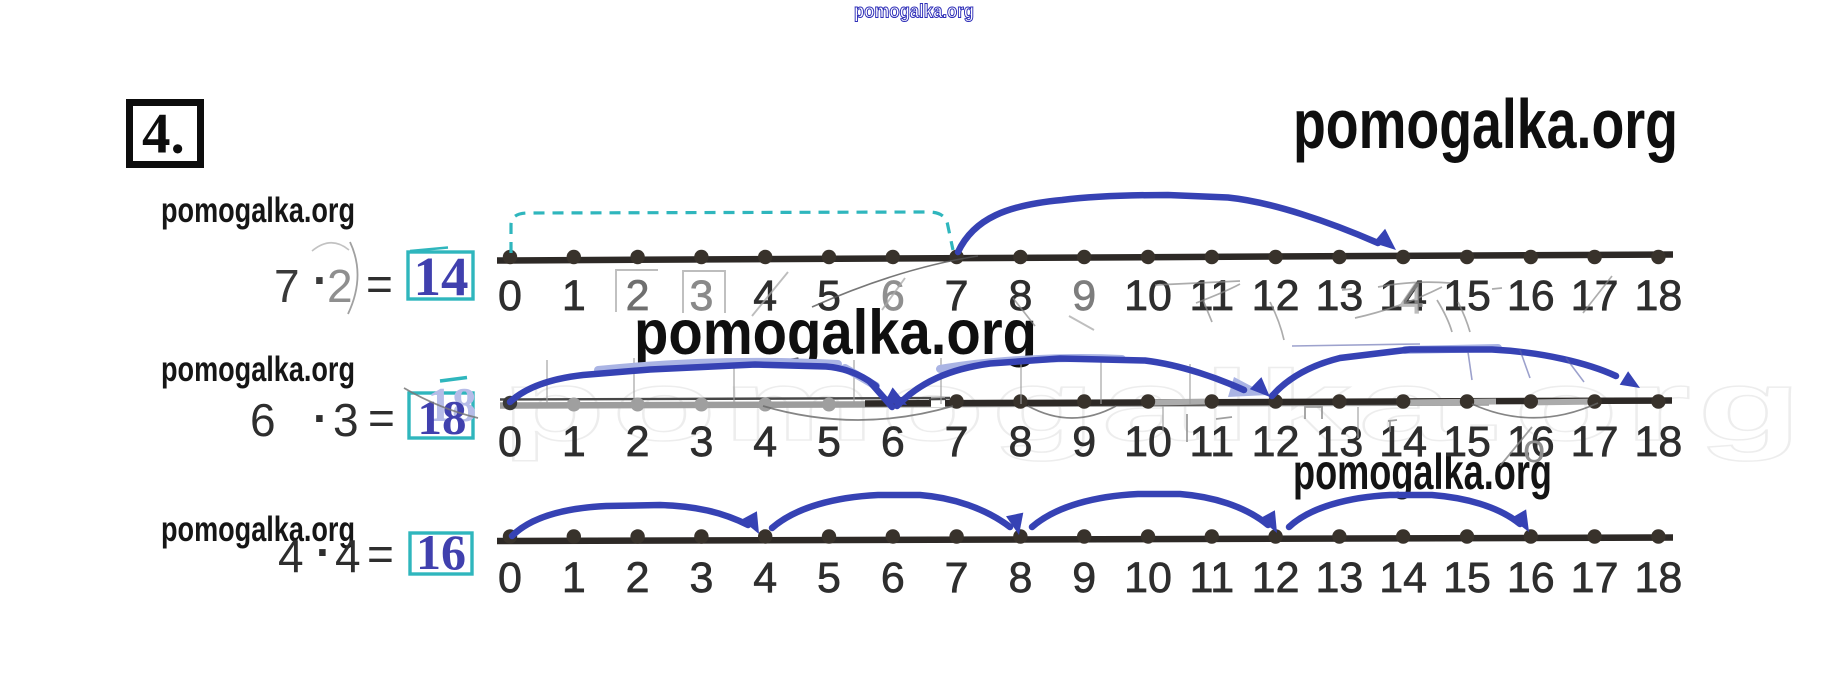  What do you see at coordinates (163, 134) in the screenshot?
I see `svg-text: 4.` at bounding box center [163, 134].